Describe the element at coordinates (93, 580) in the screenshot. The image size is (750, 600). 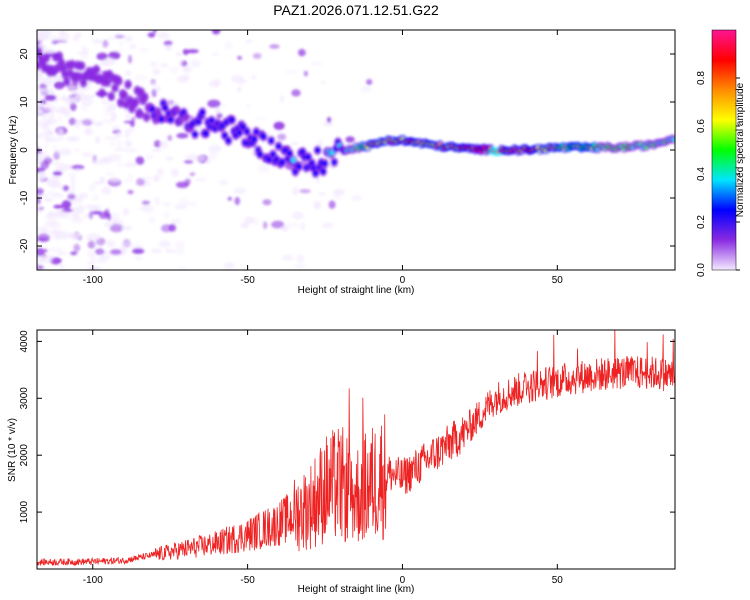
I see `snr-x-tick-label: -100` at that location.